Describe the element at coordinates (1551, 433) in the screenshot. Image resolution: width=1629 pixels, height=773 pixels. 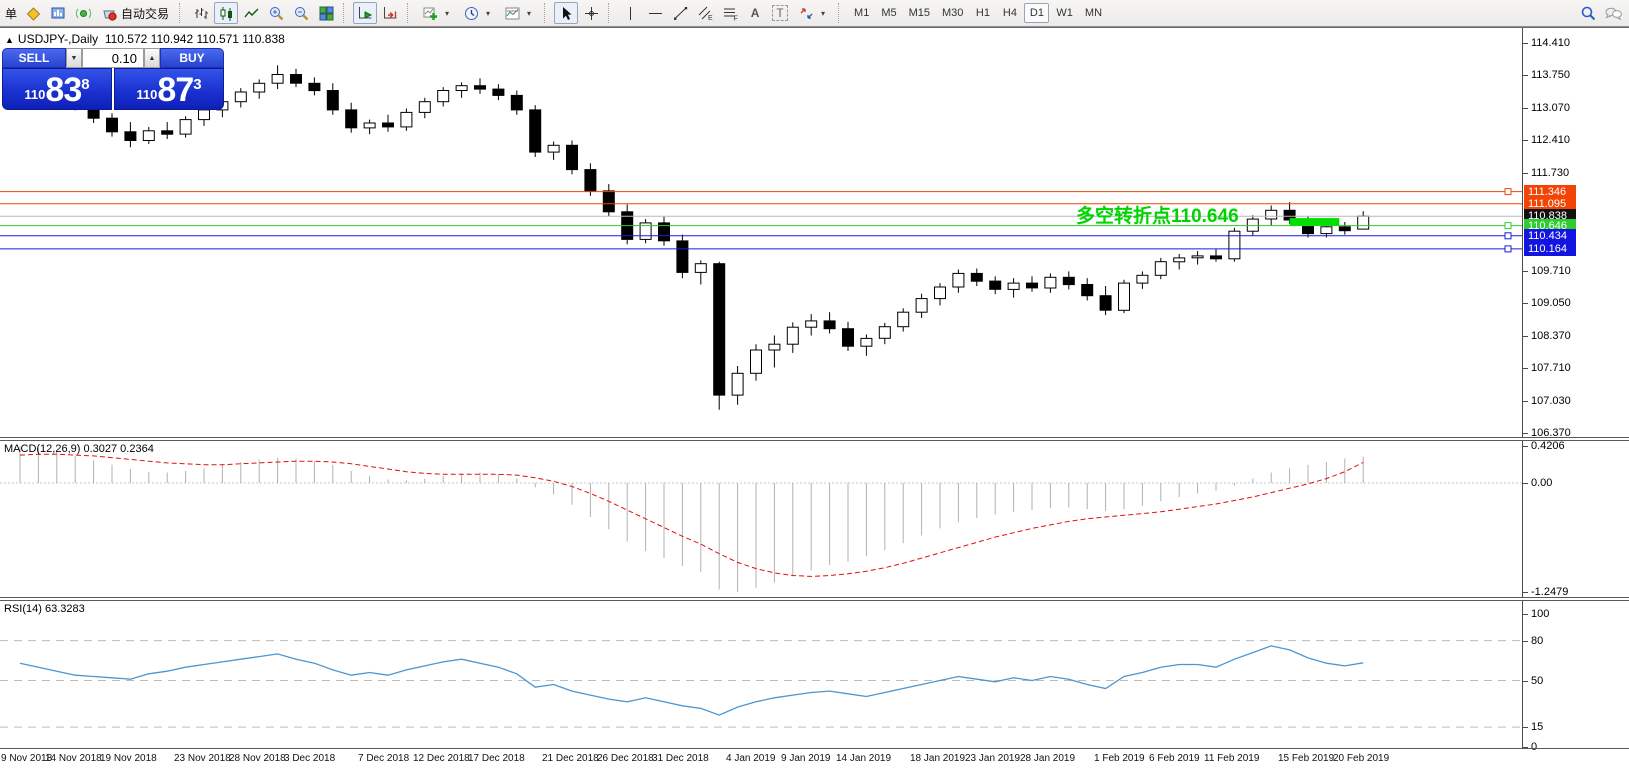
I see `price-tick-label: 106.370` at that location.